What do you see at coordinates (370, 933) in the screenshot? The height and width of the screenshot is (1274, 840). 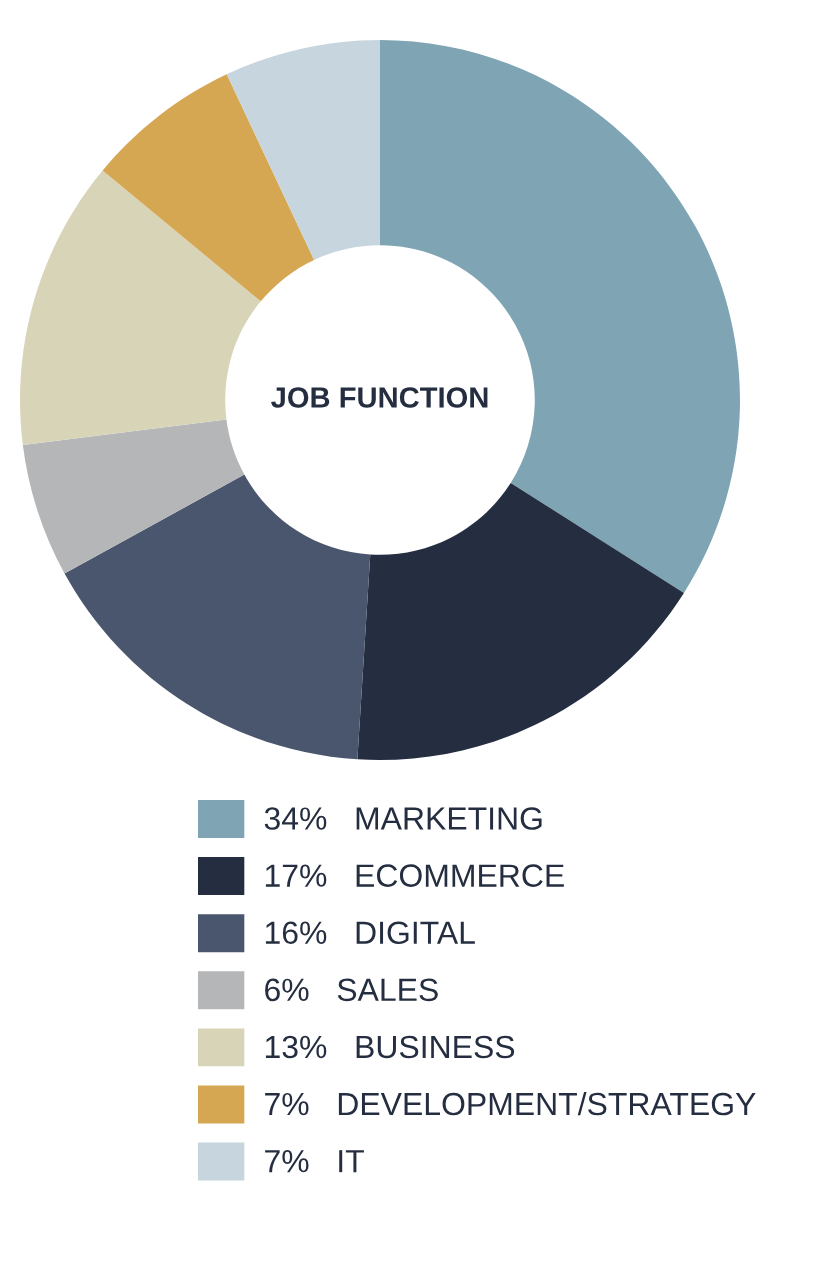 I see `legend-label: 16% DIGITAL` at bounding box center [370, 933].